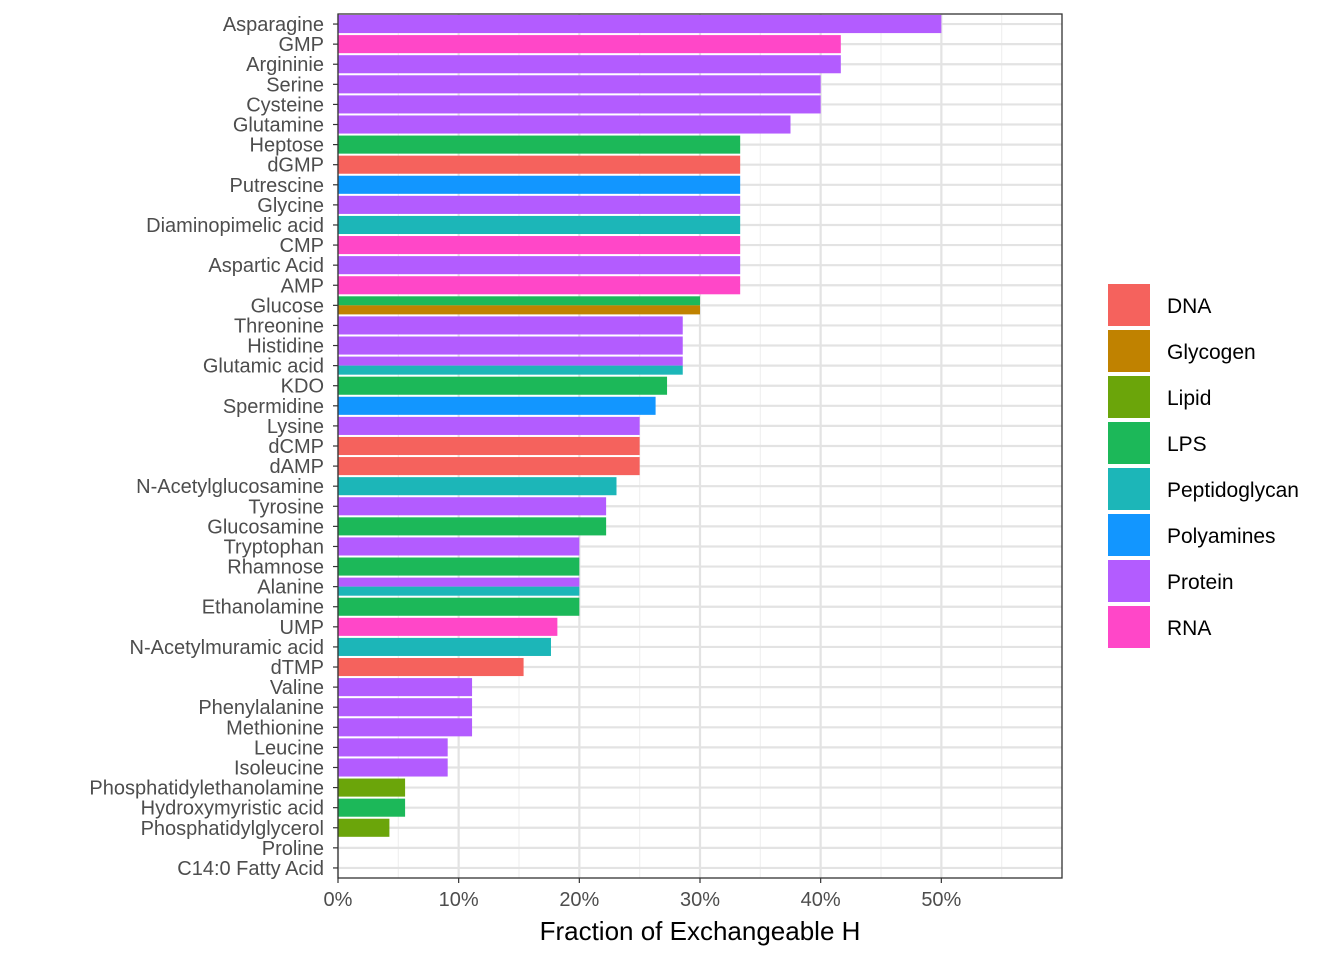  I want to click on y-tick-label: Lysine, so click(295, 427).